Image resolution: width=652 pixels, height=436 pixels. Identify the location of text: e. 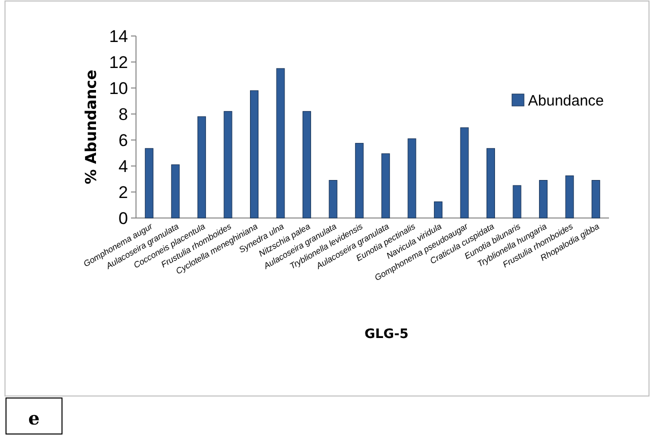
(34, 419).